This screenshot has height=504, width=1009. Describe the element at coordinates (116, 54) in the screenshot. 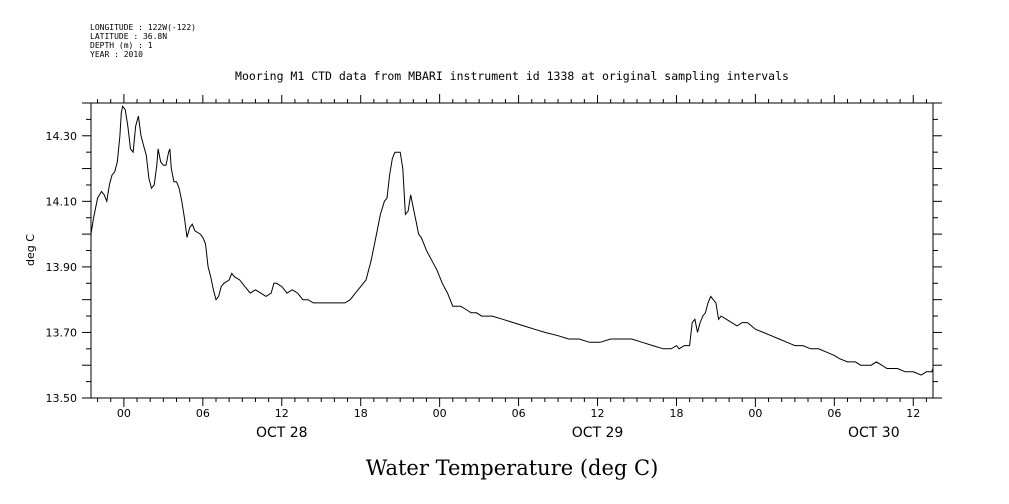

I see `metadata-year: YEAR : 2010` at that location.